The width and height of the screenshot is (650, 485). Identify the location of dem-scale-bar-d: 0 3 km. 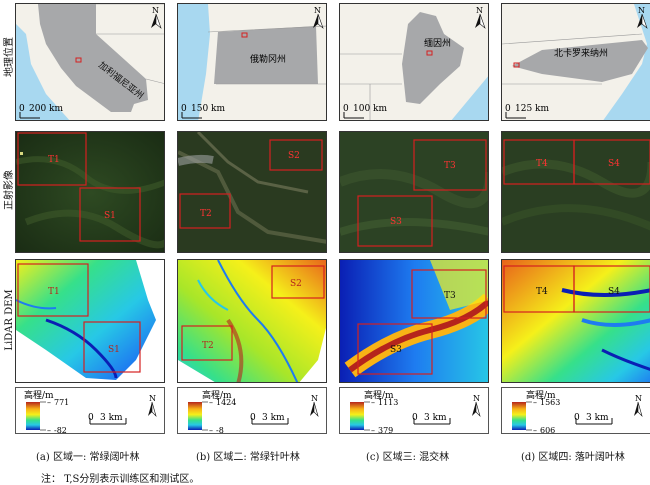
(593, 419).